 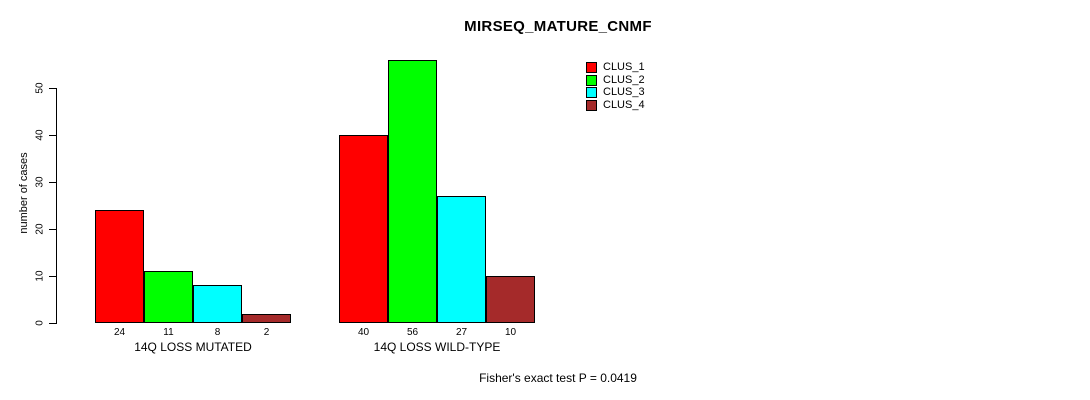 What do you see at coordinates (624, 104) in the screenshot?
I see `legend-label: CLUS_4` at bounding box center [624, 104].